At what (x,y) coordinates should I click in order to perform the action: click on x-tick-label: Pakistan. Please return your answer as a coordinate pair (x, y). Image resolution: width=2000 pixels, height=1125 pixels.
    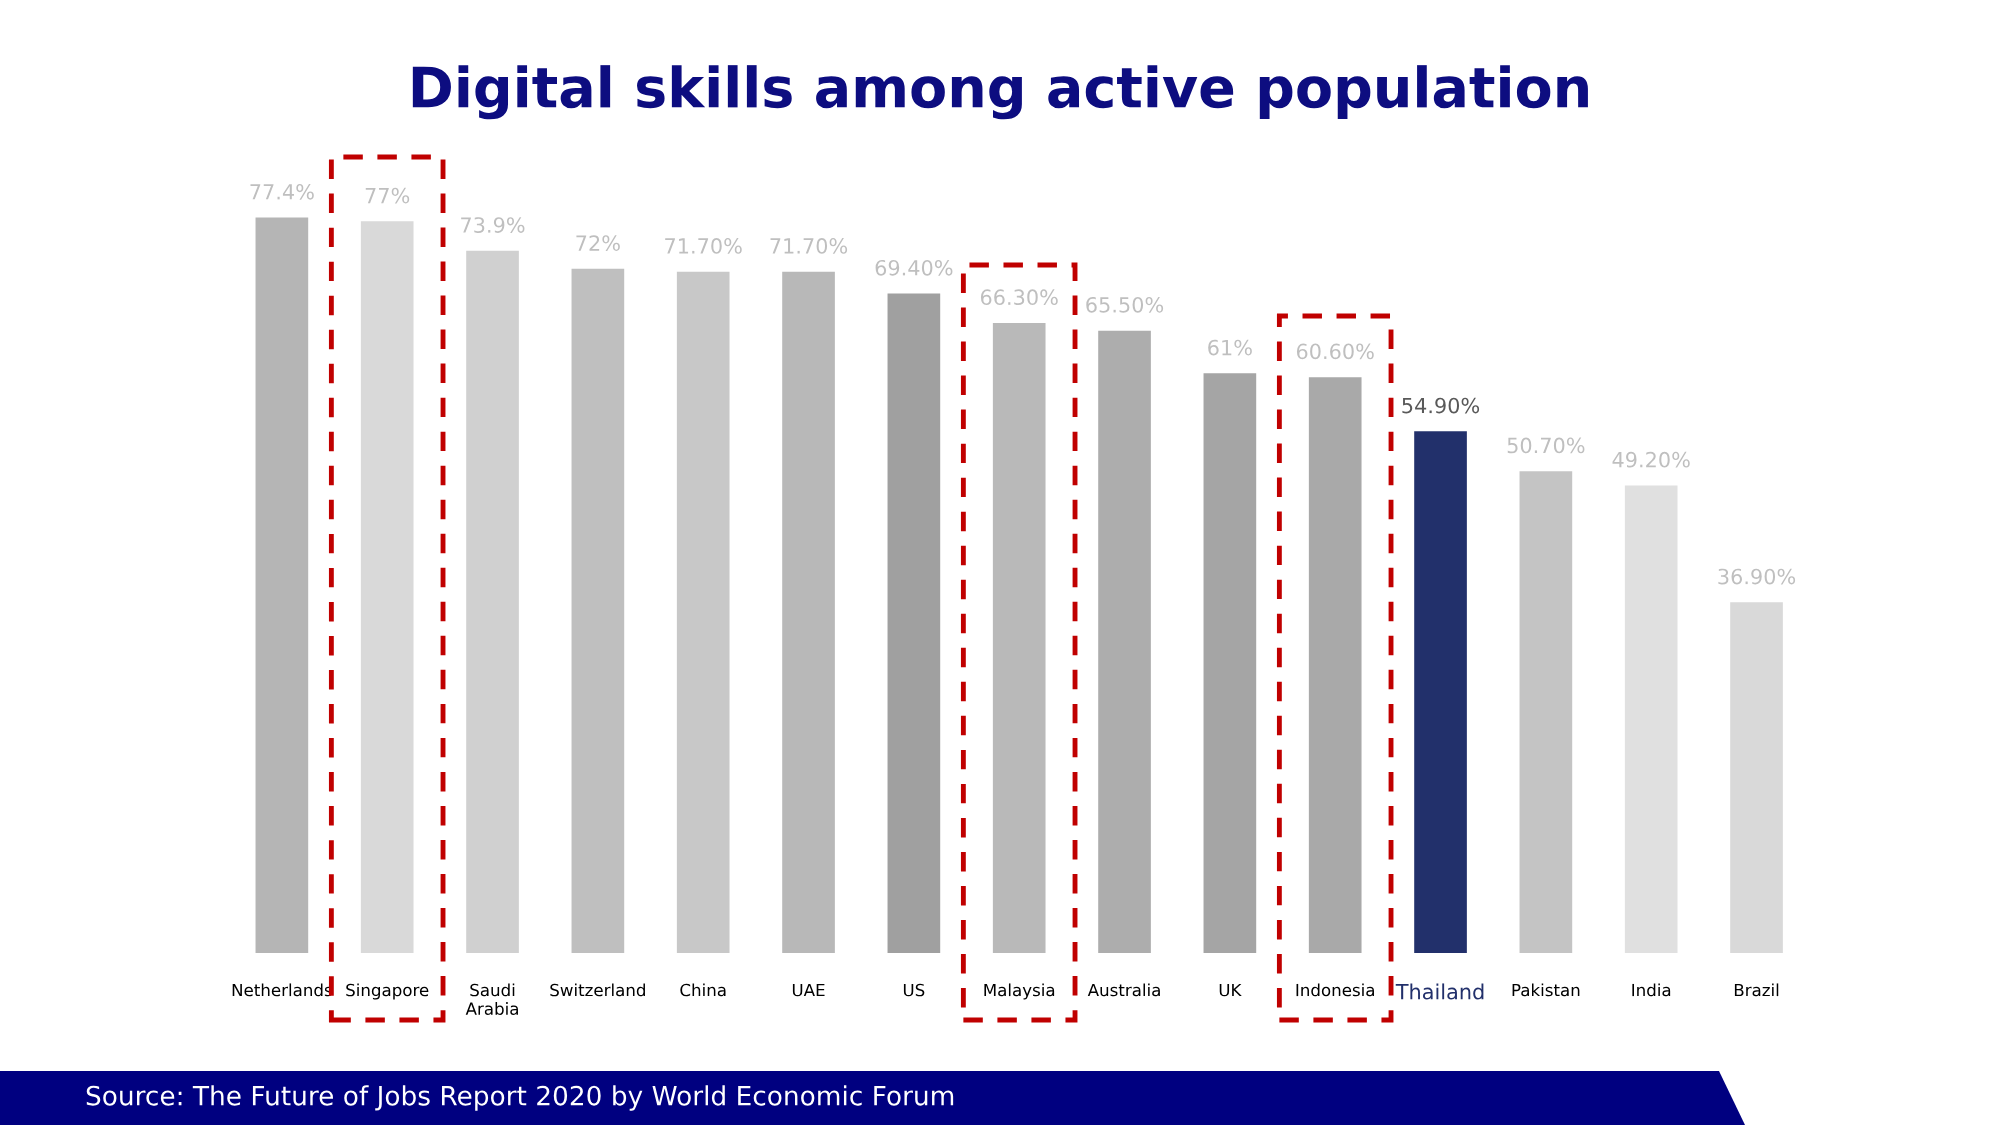
    Looking at the image, I should click on (1546, 990).